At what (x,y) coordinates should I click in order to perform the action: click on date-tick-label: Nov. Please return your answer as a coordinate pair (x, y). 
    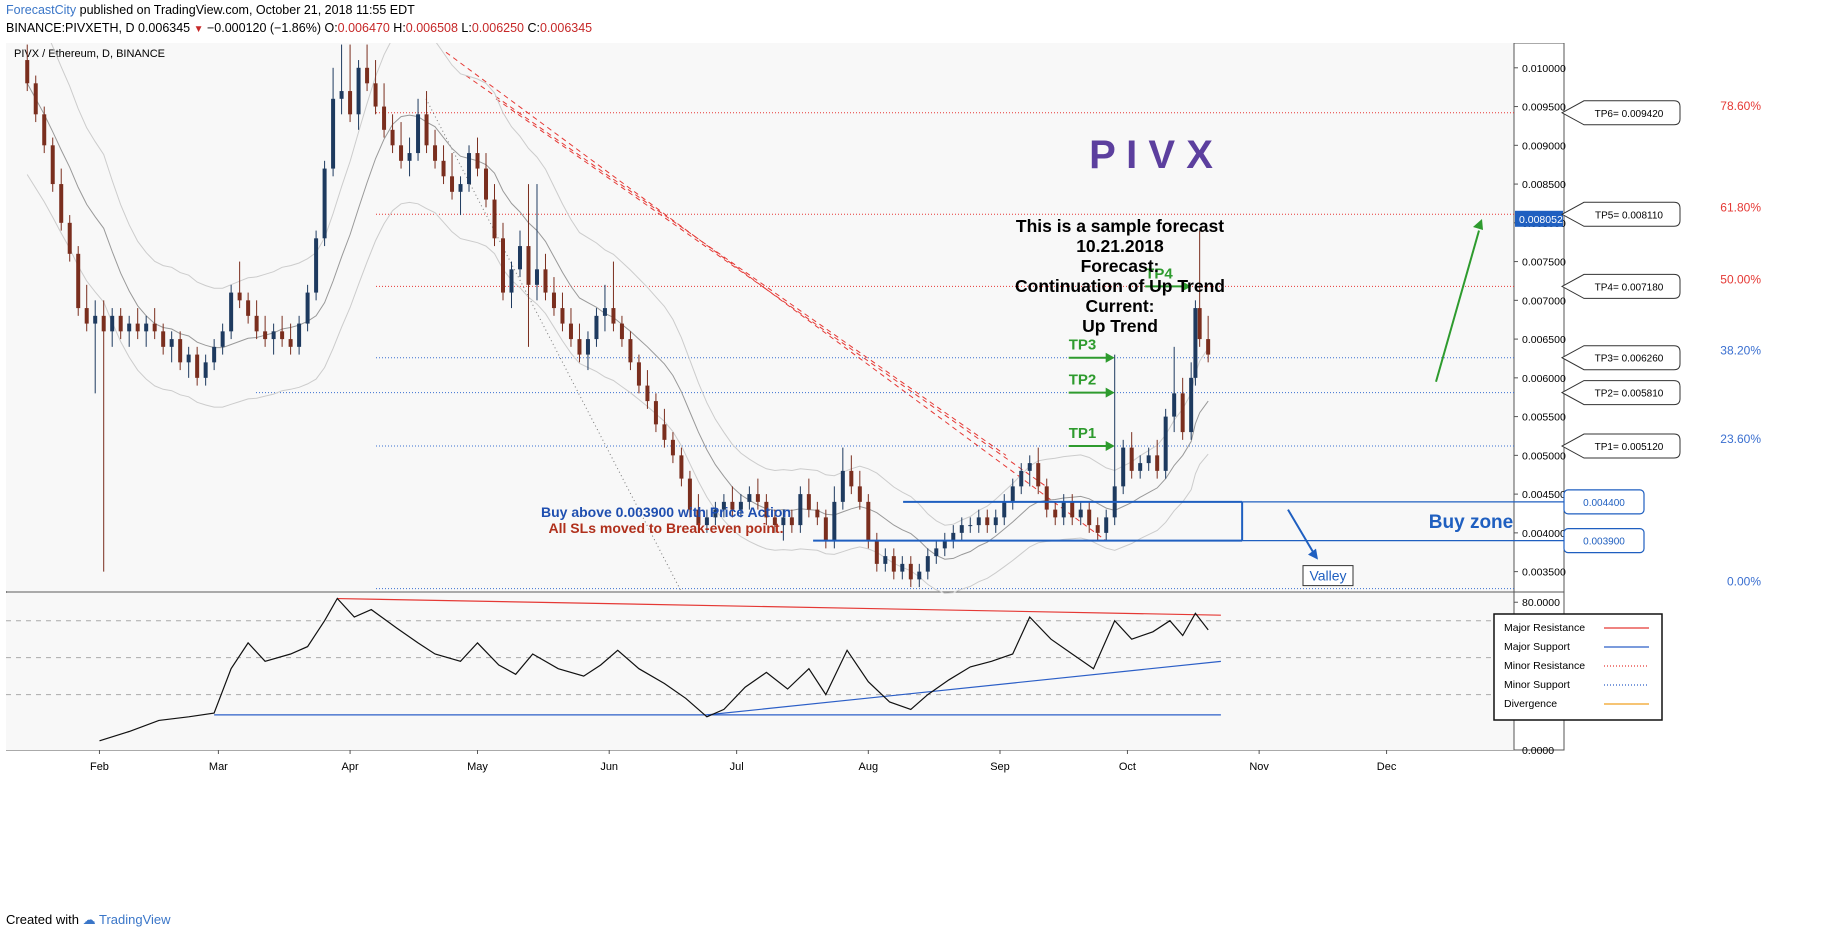
    Looking at the image, I should click on (1259, 767).